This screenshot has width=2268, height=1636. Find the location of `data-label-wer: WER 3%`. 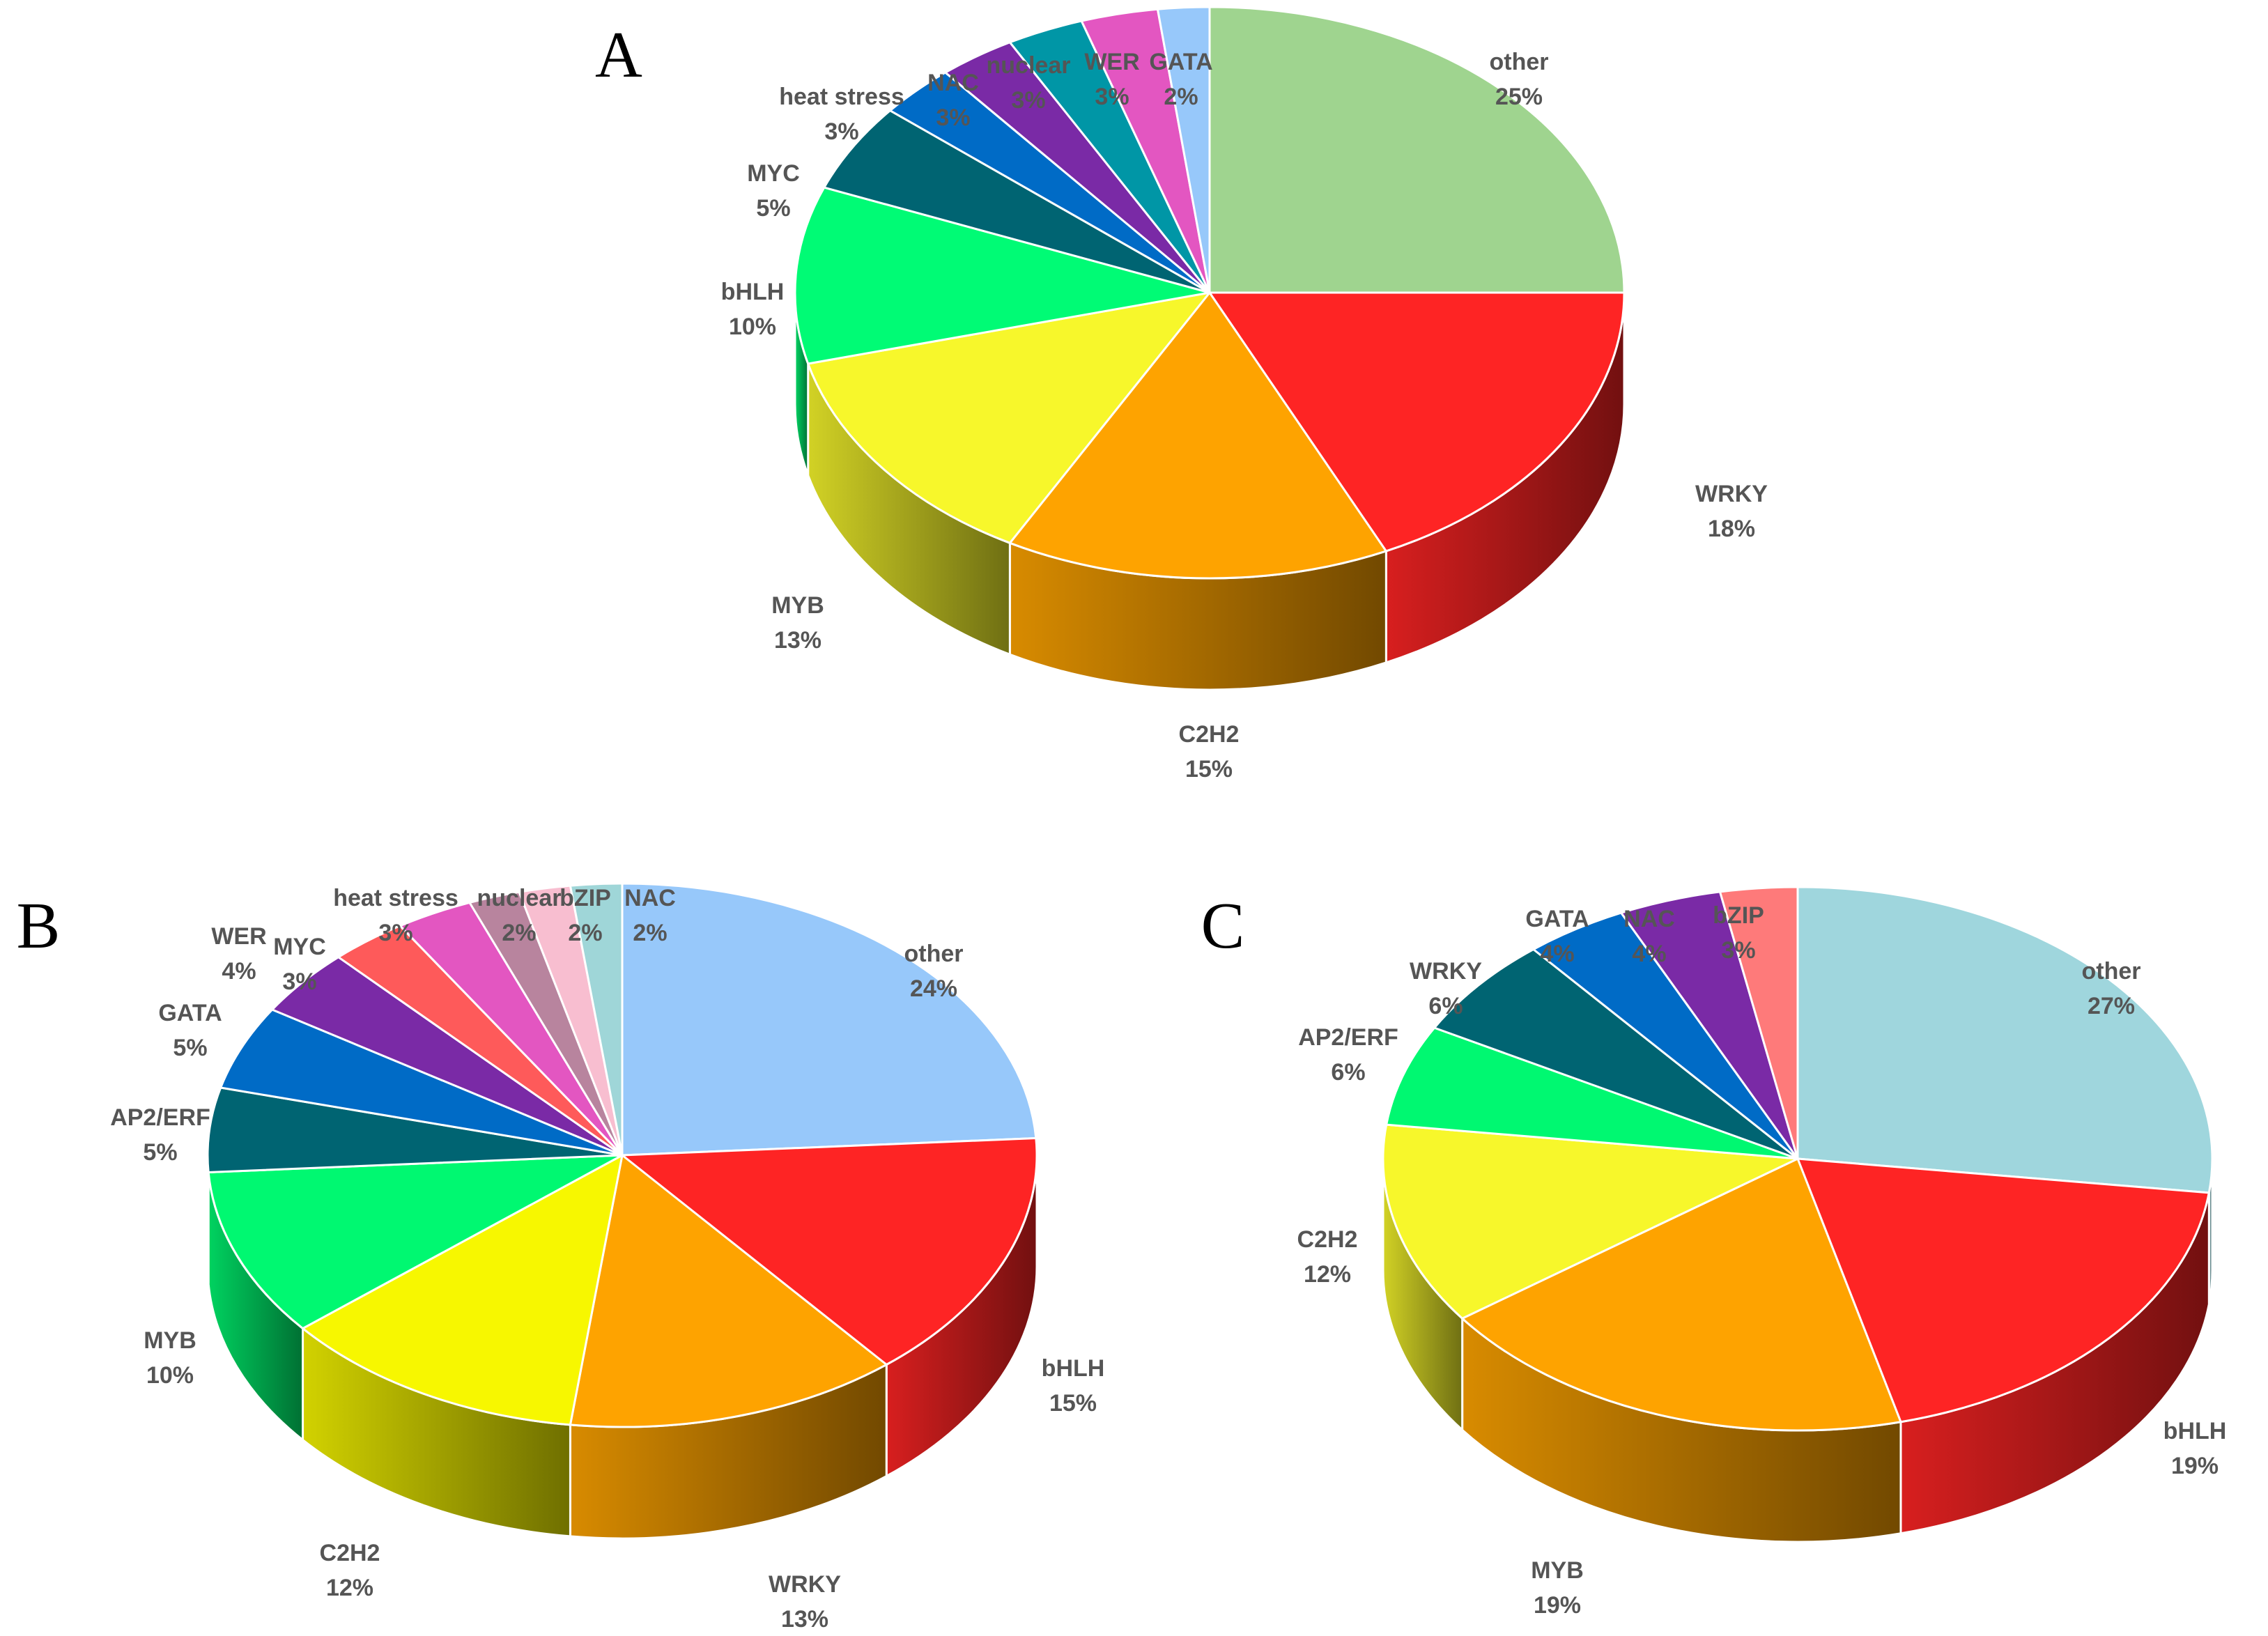

data-label-wer: WER 3% is located at coordinates (1111, 79).